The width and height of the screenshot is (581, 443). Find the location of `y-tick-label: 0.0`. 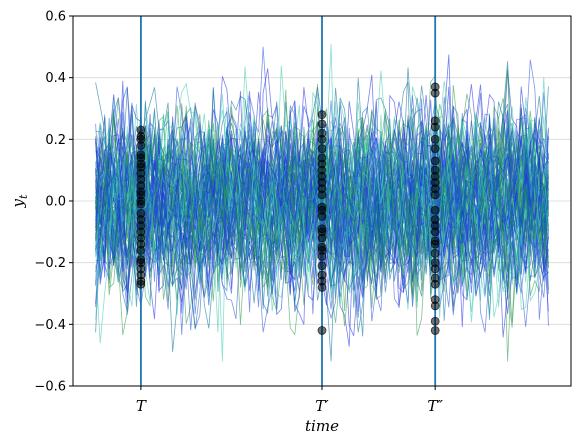

y-tick-label: 0.0 is located at coordinates (55, 202).